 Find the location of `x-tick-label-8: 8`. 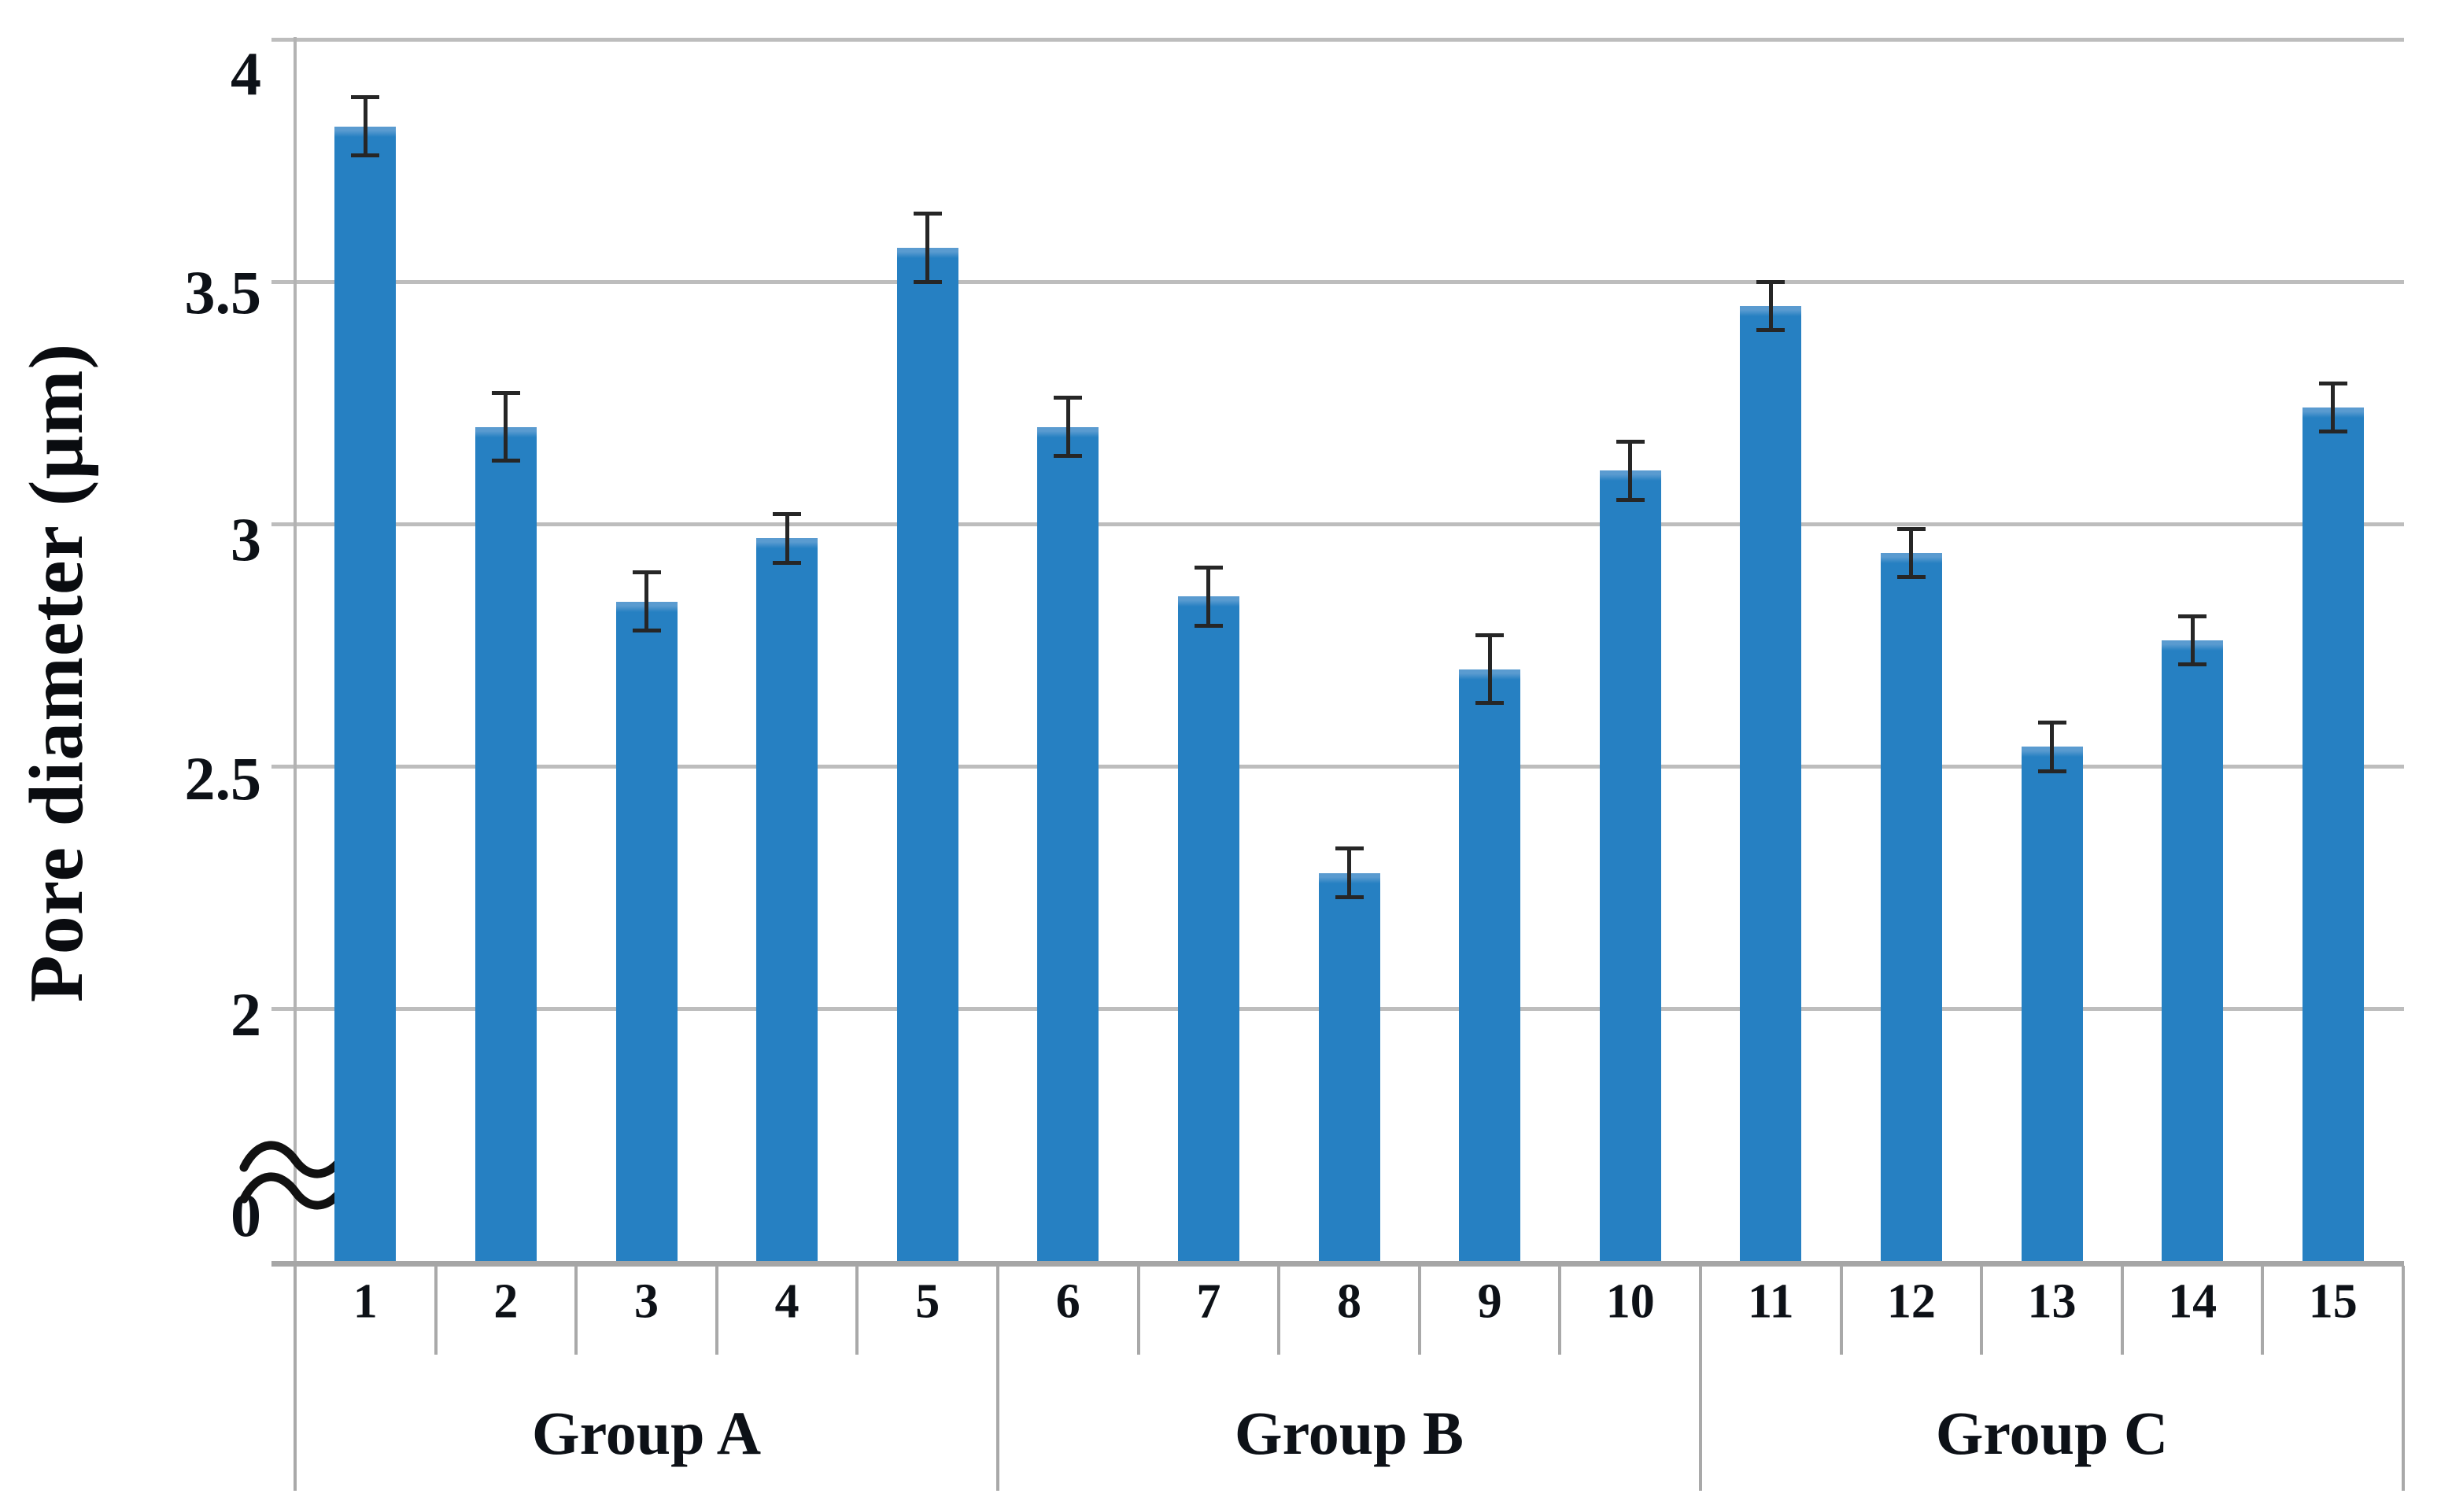

x-tick-label-8: 8 is located at coordinates (1349, 1301).